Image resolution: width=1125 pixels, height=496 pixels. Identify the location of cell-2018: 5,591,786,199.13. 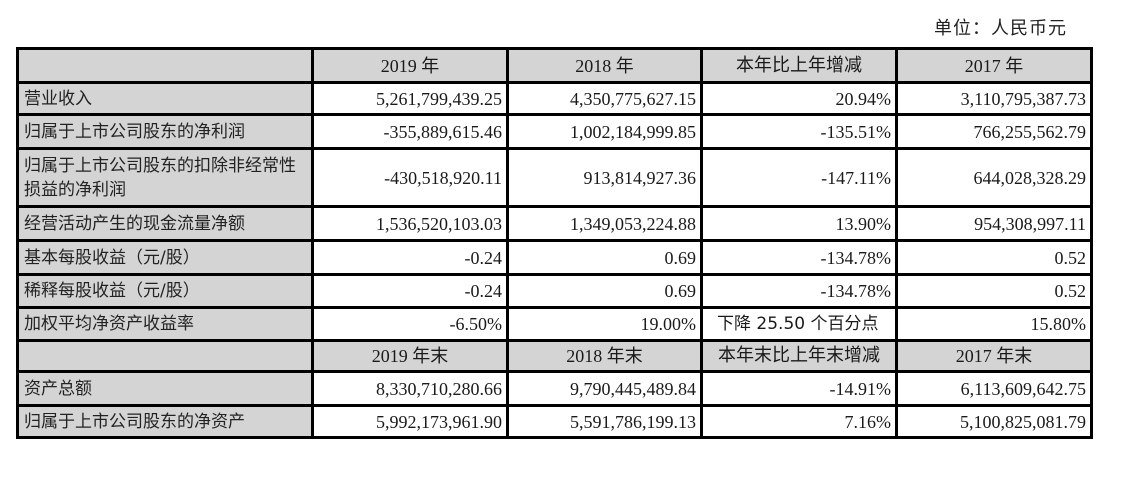
(604, 421).